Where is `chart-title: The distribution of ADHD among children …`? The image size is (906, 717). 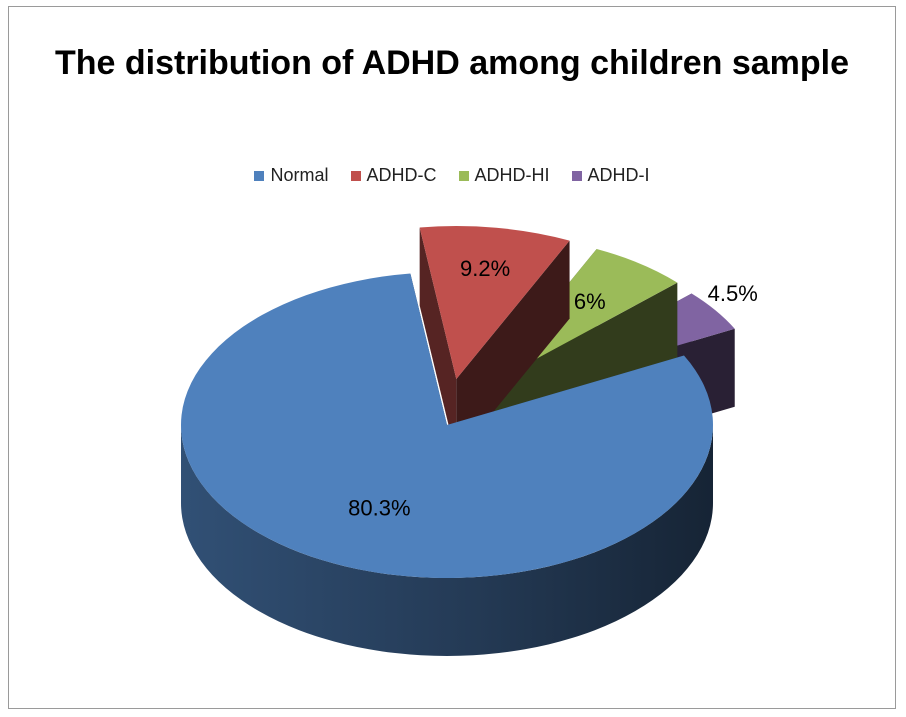 chart-title: The distribution of ADHD among children … is located at coordinates (451, 63).